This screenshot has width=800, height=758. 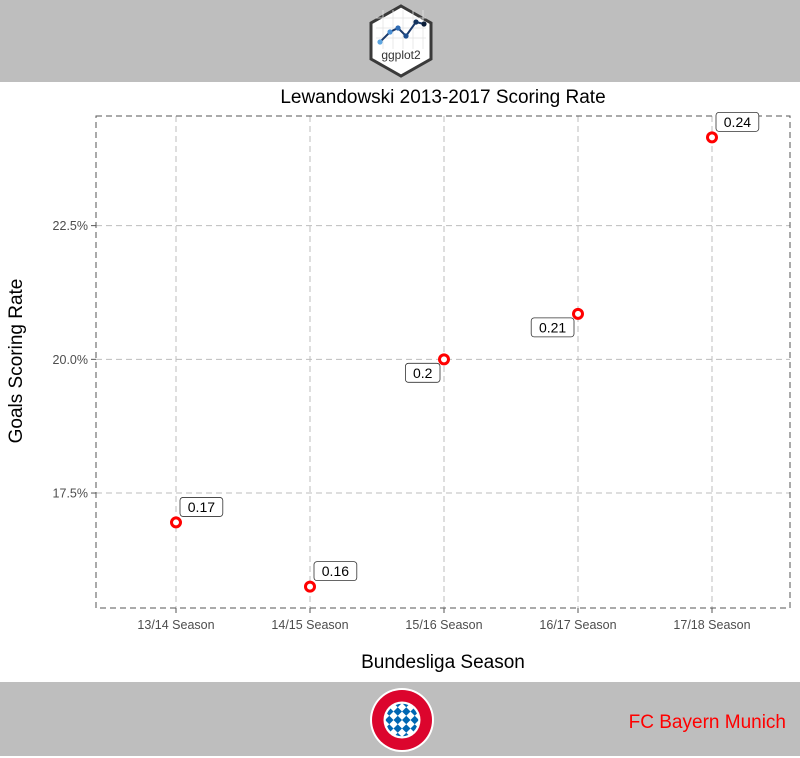 What do you see at coordinates (443, 625) in the screenshot?
I see `x-tick-label: 15/16 Season` at bounding box center [443, 625].